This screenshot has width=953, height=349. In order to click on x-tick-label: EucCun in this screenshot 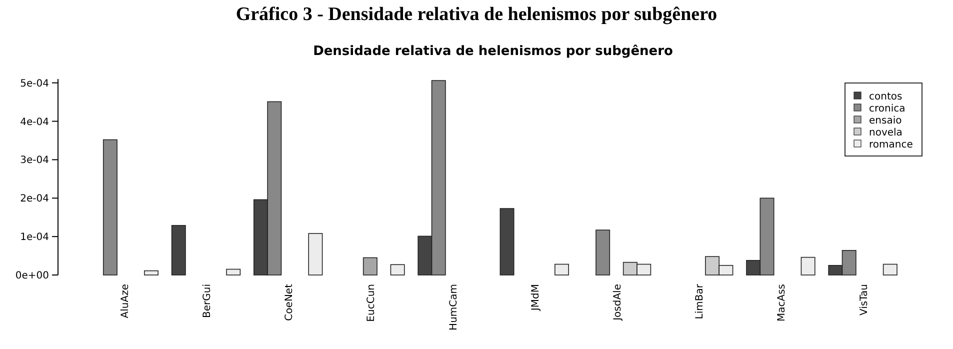, I will do `click(372, 303)`.